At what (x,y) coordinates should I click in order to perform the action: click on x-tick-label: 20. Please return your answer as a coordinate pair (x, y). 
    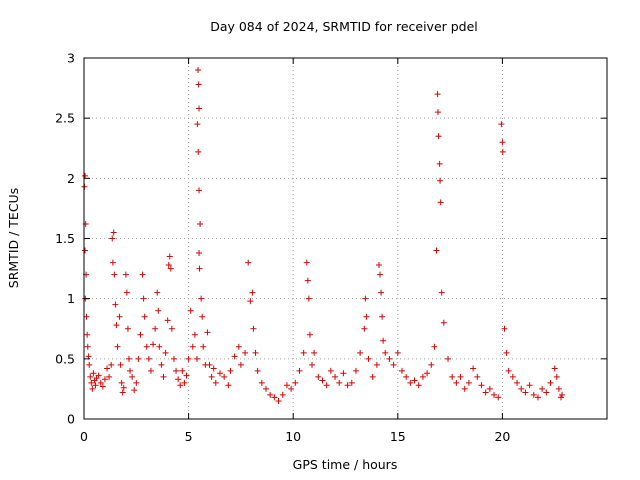
    Looking at the image, I should click on (502, 436).